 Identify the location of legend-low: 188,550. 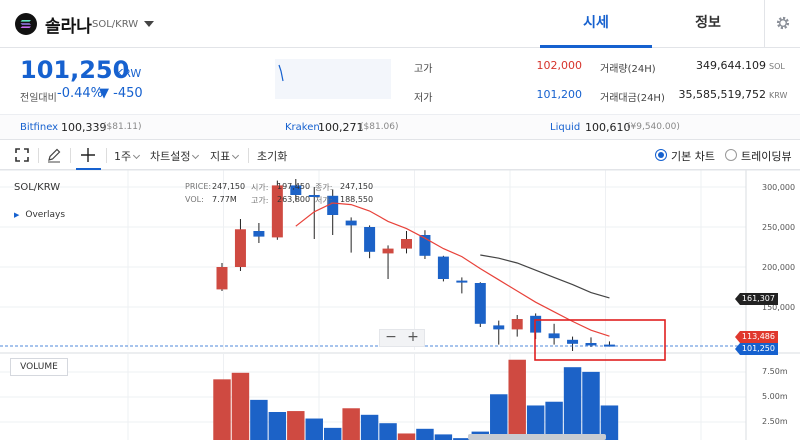
(357, 199).